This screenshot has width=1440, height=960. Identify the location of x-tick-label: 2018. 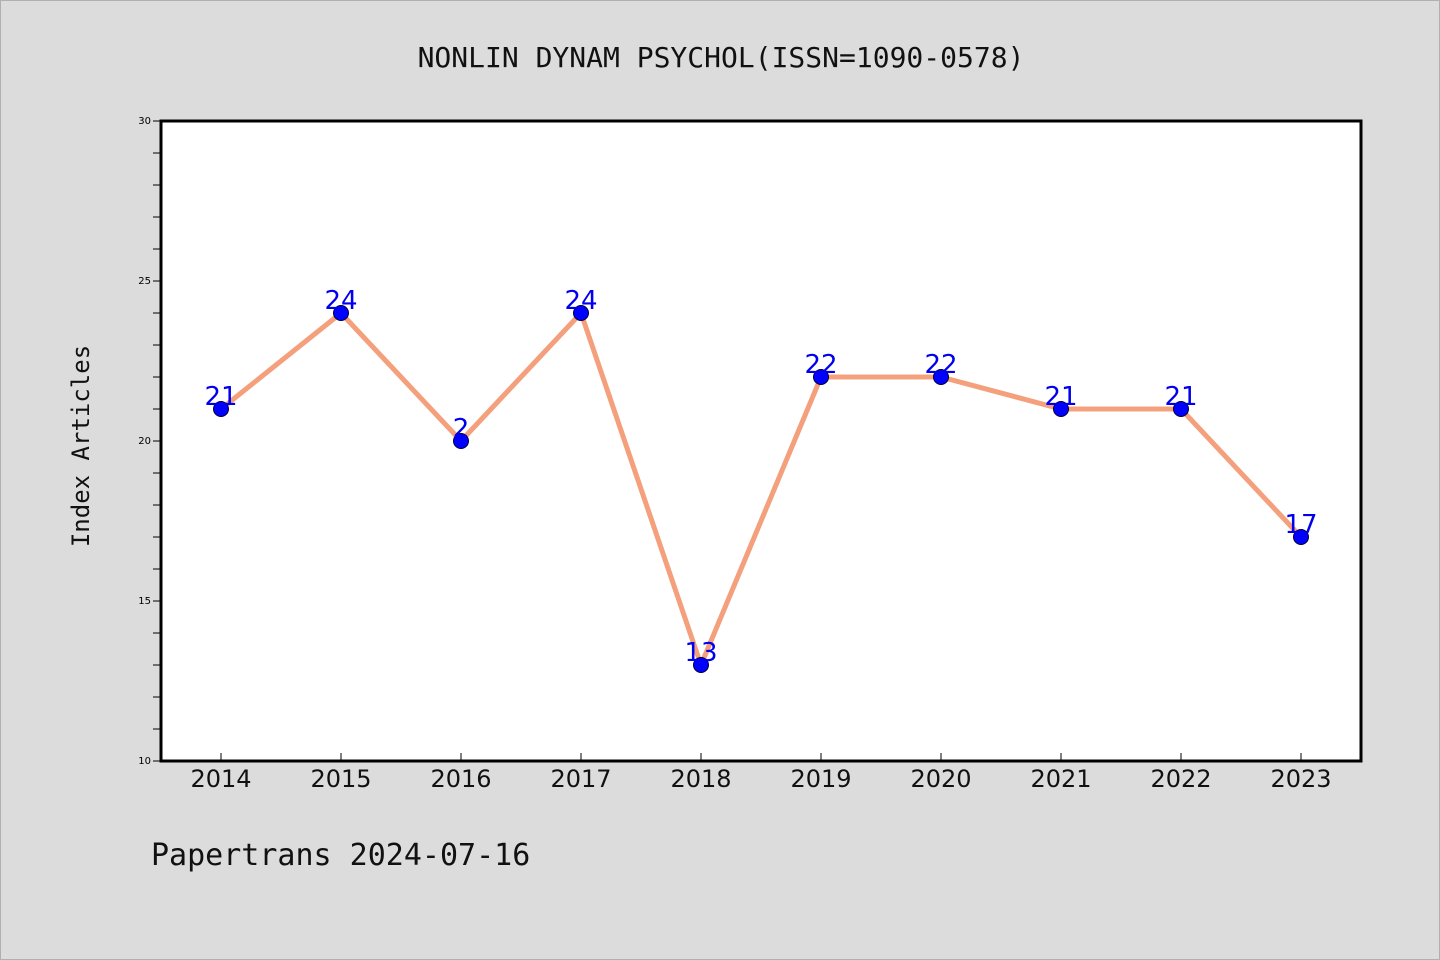
(700, 779).